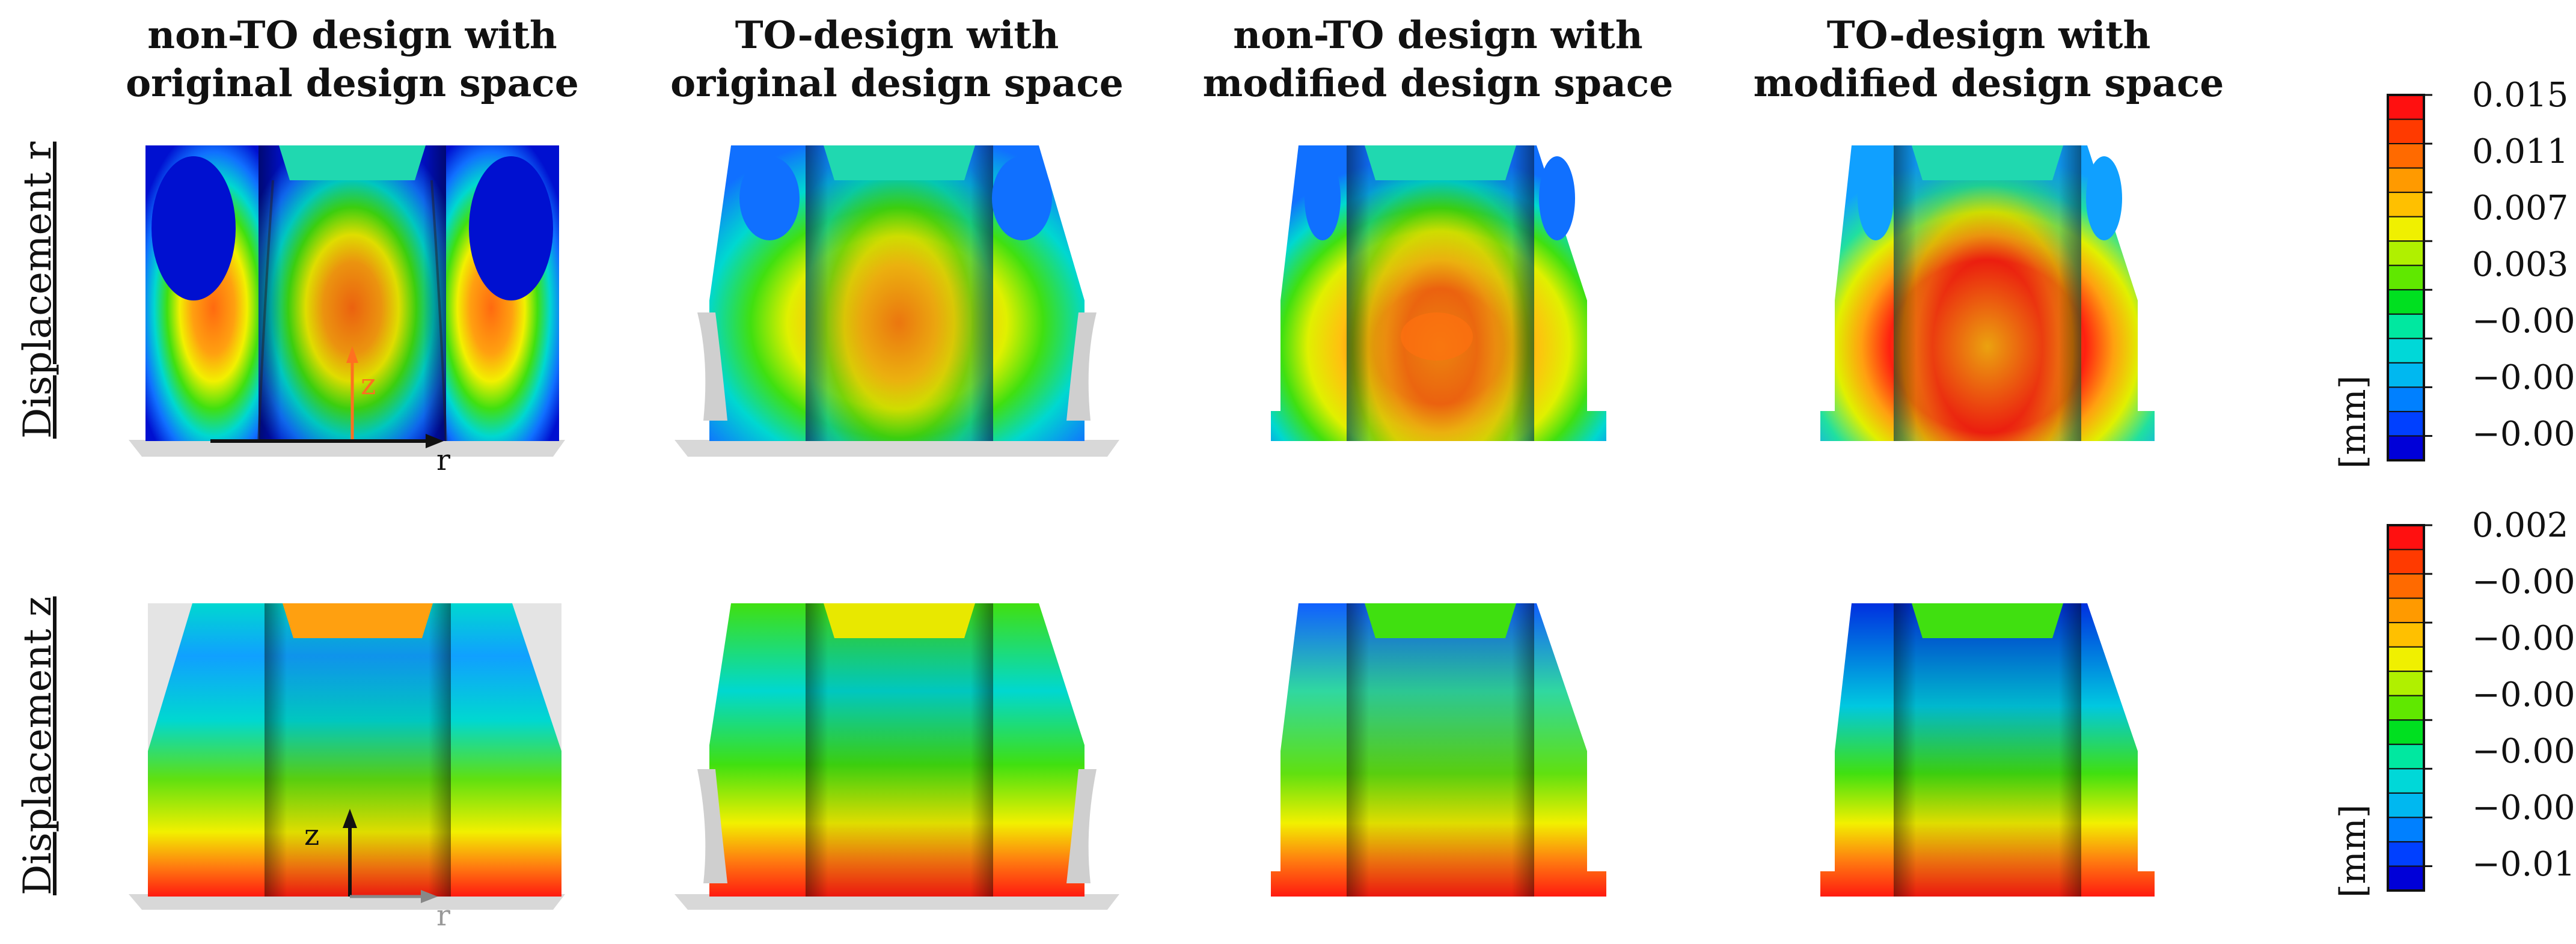 The image size is (2576, 944). What do you see at coordinates (38, 290) in the screenshot?
I see `row-label-displacement-r: Displacement r` at bounding box center [38, 290].